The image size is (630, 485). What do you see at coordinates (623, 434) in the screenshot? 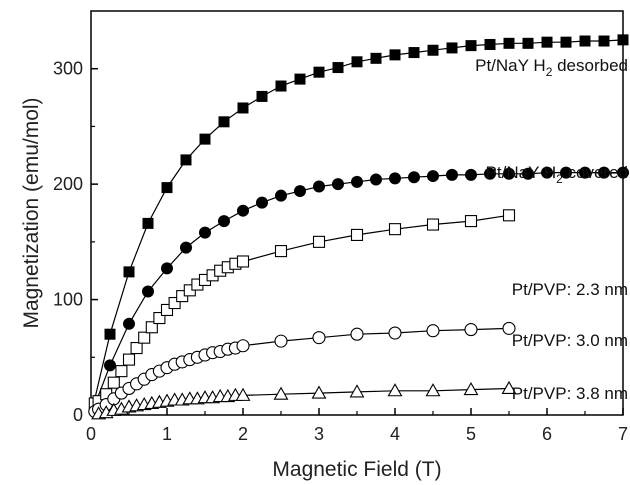
I see `x-tick-label: 7` at bounding box center [623, 434].